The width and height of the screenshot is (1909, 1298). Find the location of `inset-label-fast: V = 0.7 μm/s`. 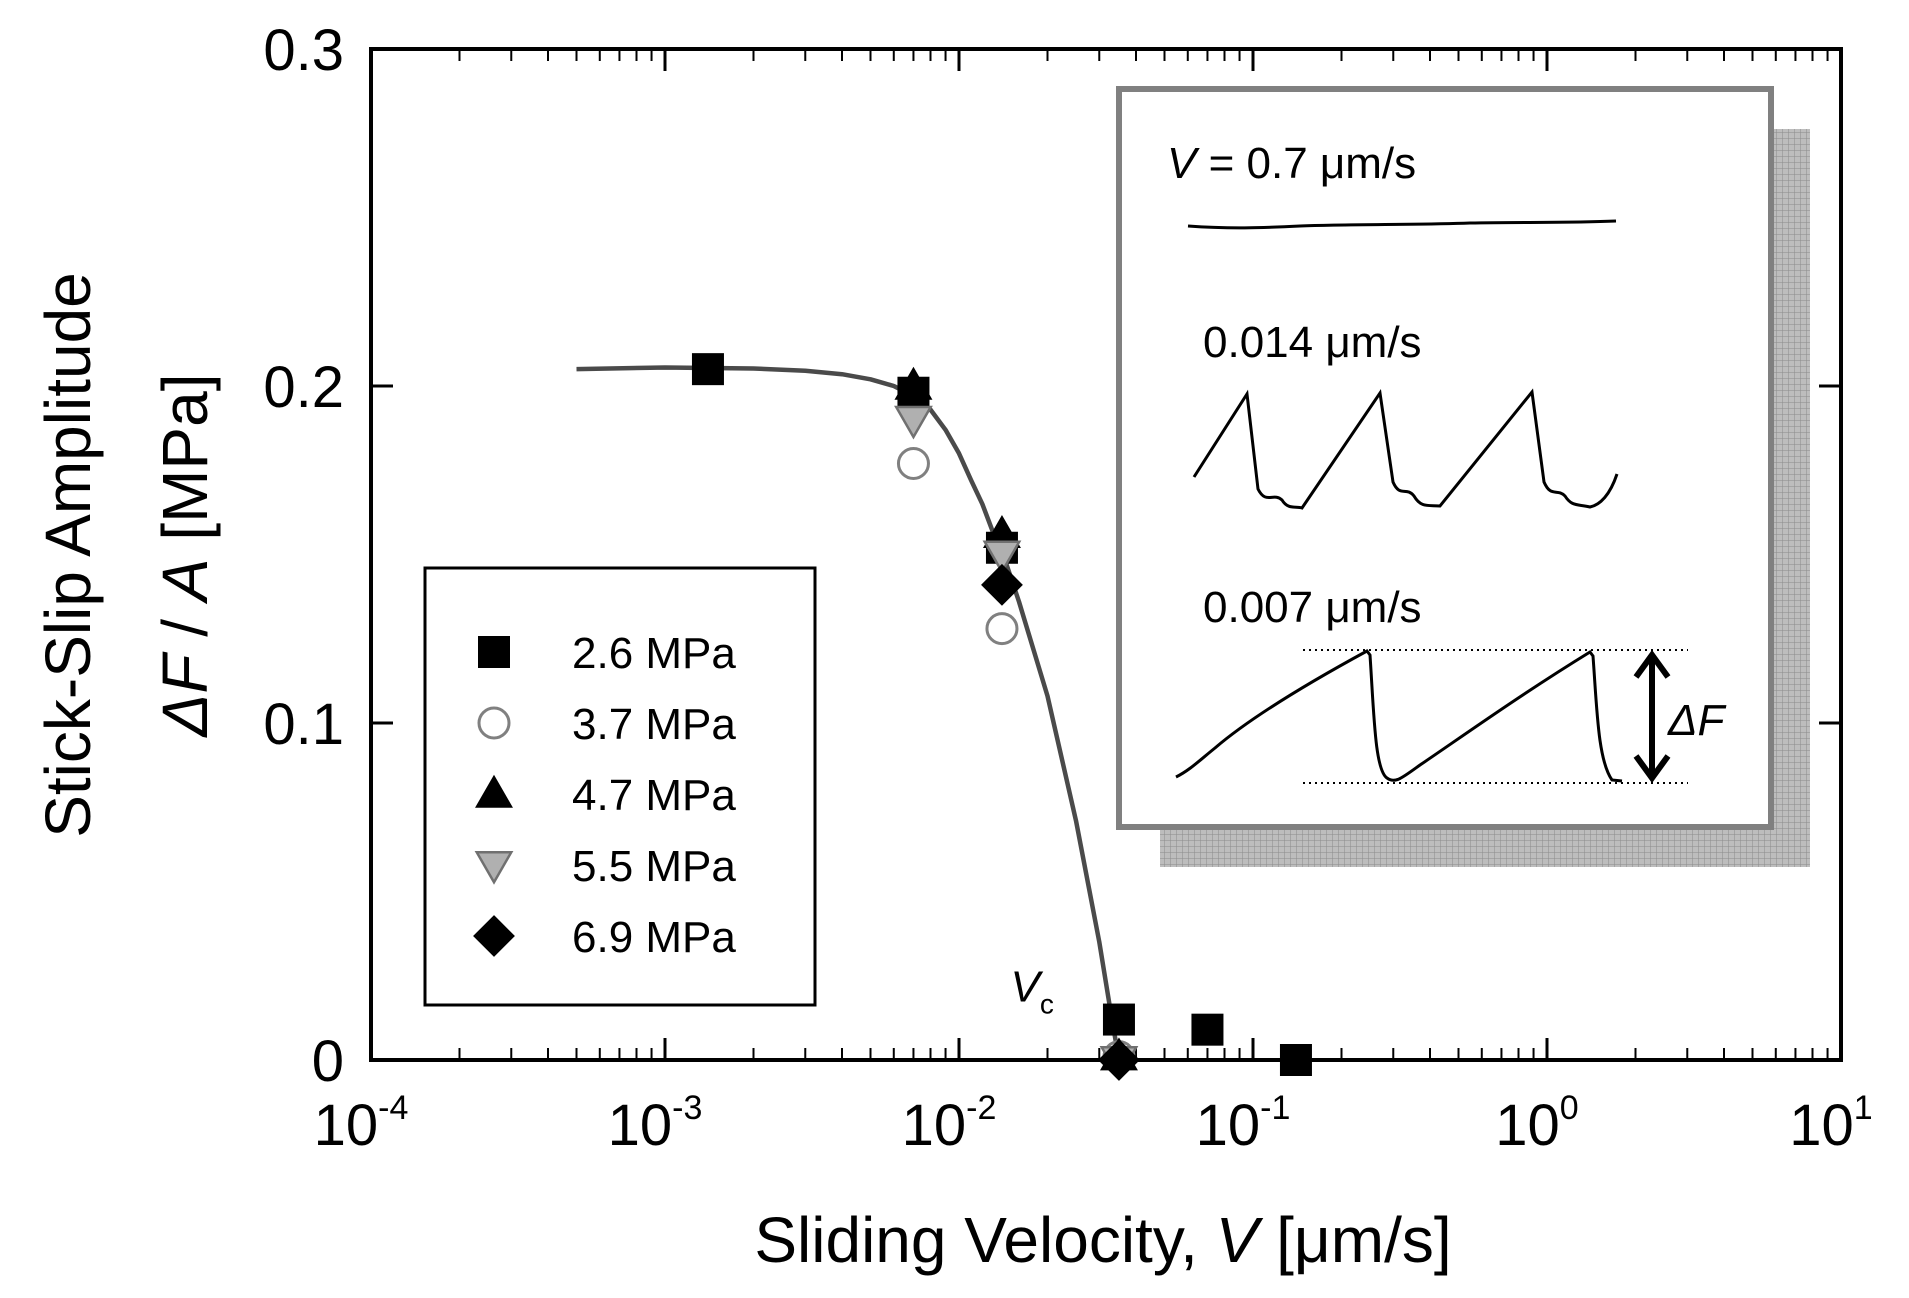

inset-label-fast: V = 0.7 μm/s is located at coordinates (1291, 163).